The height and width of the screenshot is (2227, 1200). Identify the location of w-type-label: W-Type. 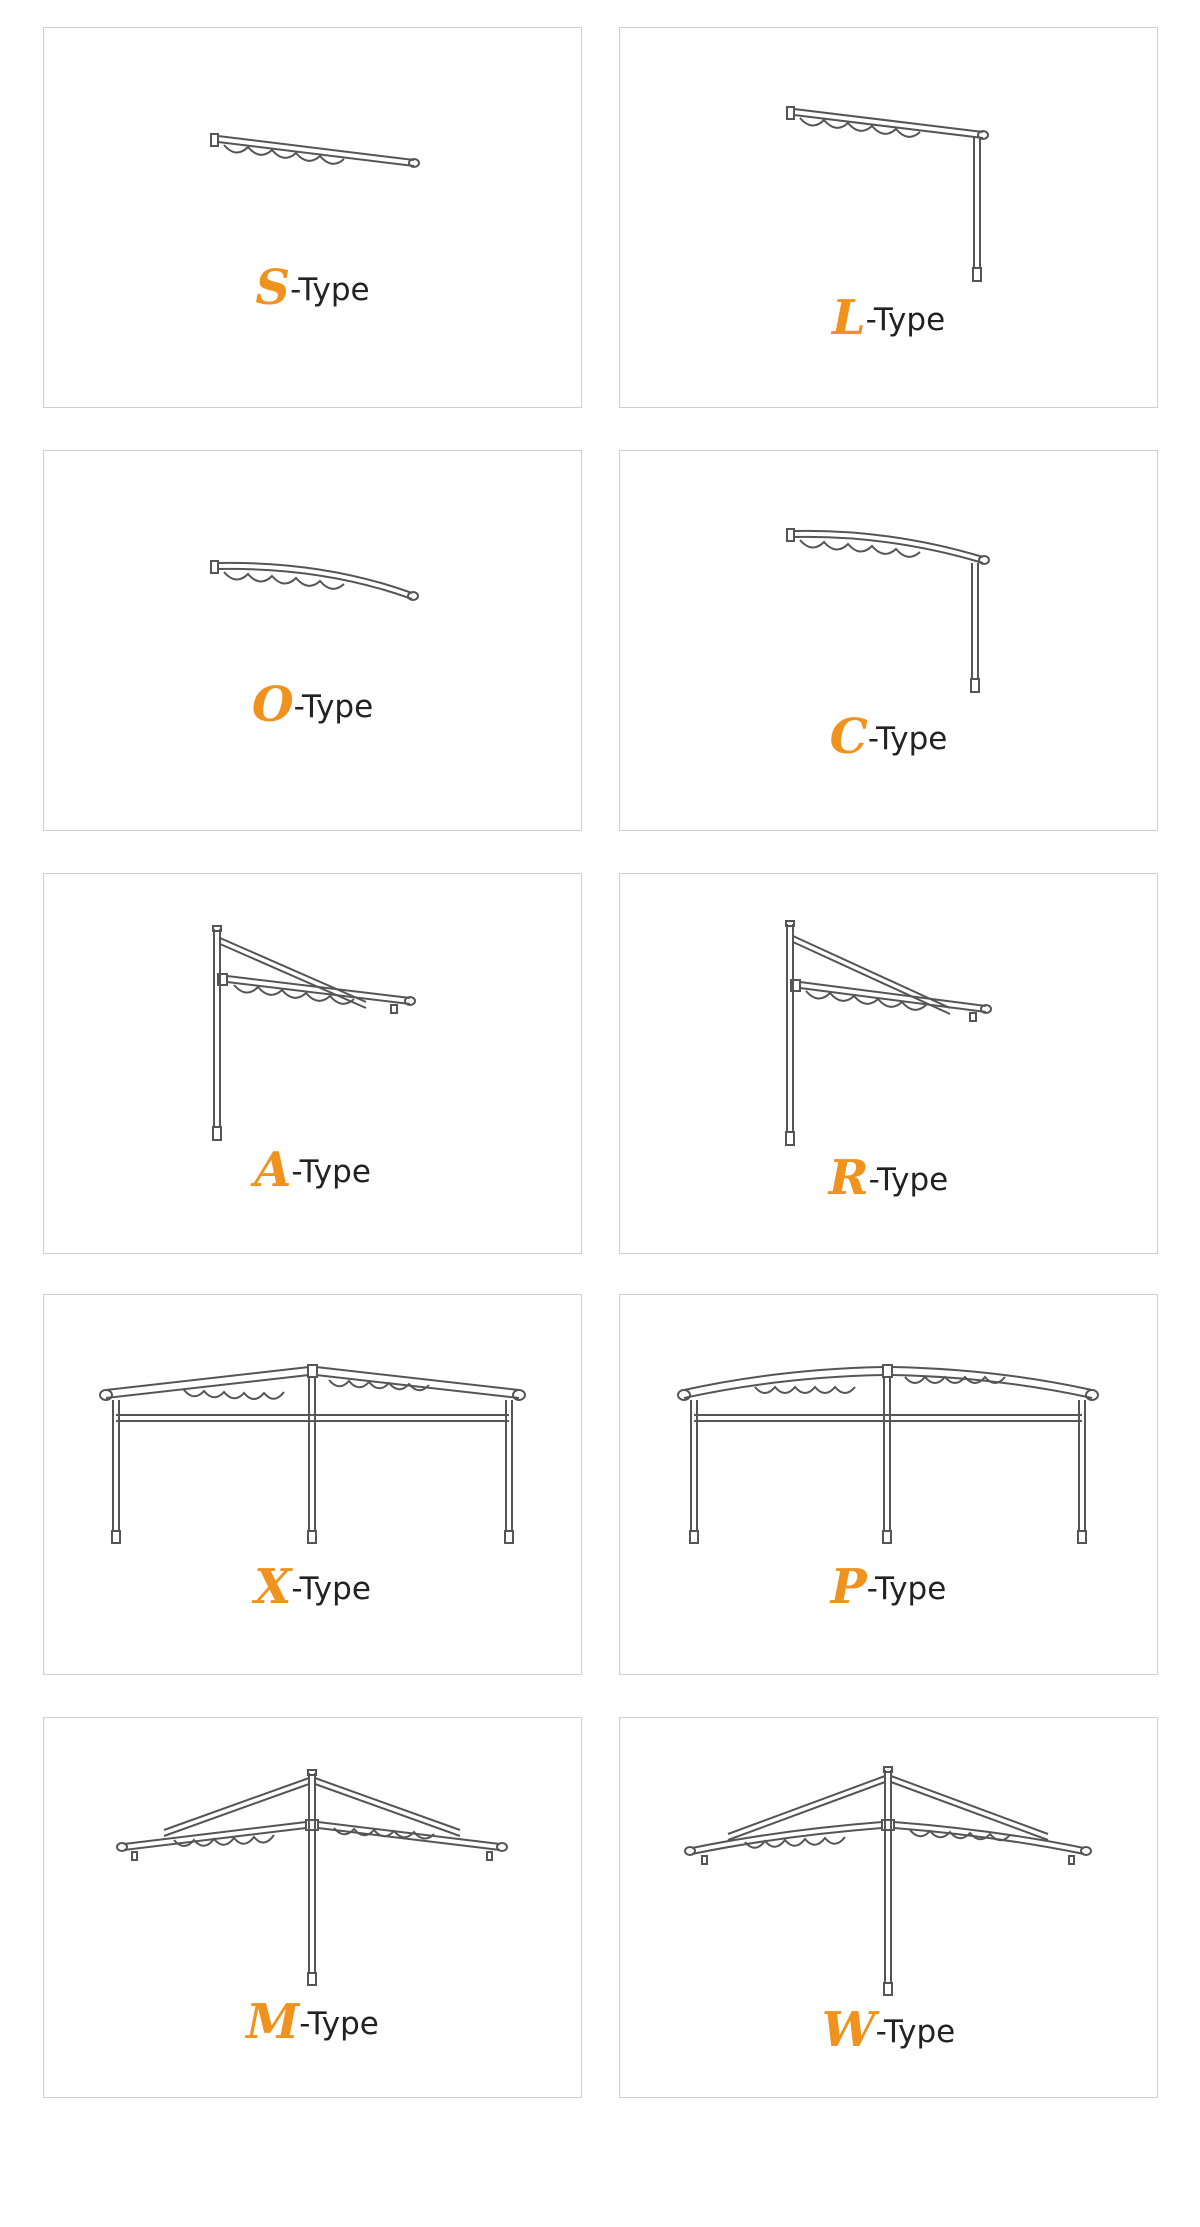
(888, 2030).